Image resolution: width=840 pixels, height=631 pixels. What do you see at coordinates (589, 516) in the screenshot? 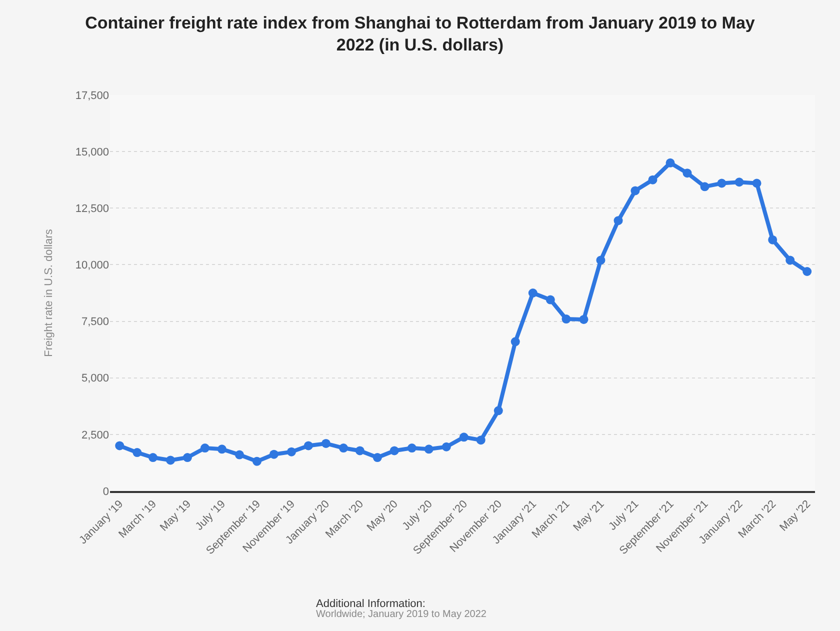
I see `x-tick-label: May '21` at bounding box center [589, 516].